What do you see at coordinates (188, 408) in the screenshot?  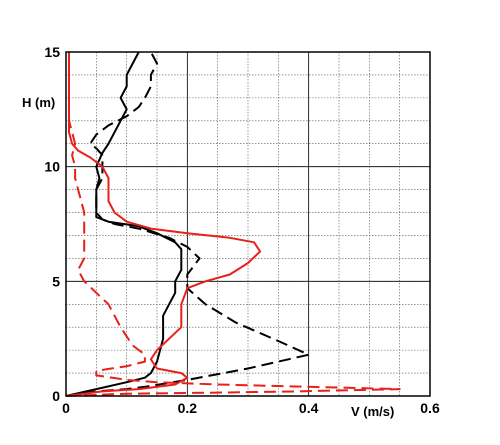 I see `x-tick-label: 0.2` at bounding box center [188, 408].